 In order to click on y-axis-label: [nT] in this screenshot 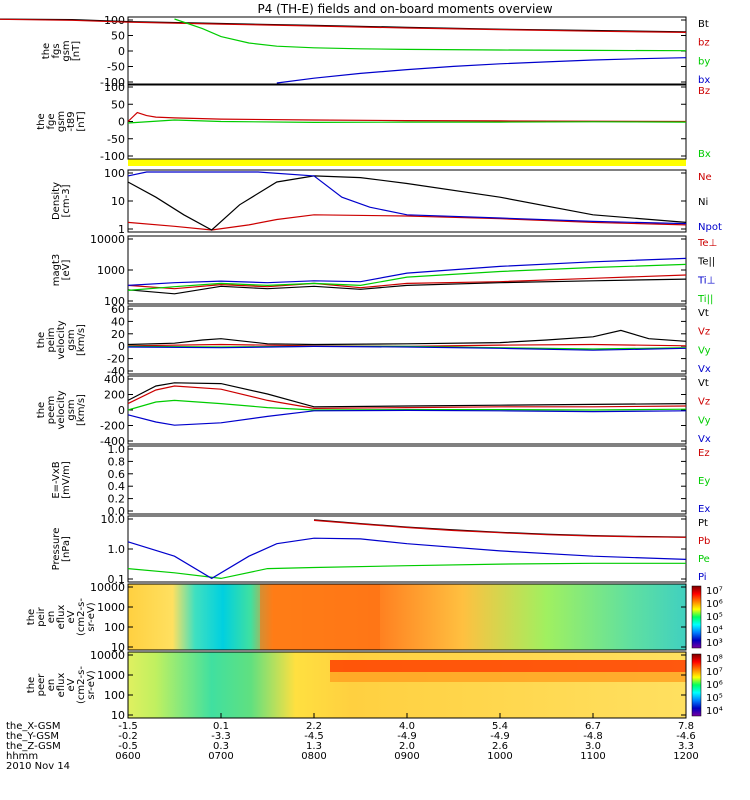, I will do `click(81, 121)`.